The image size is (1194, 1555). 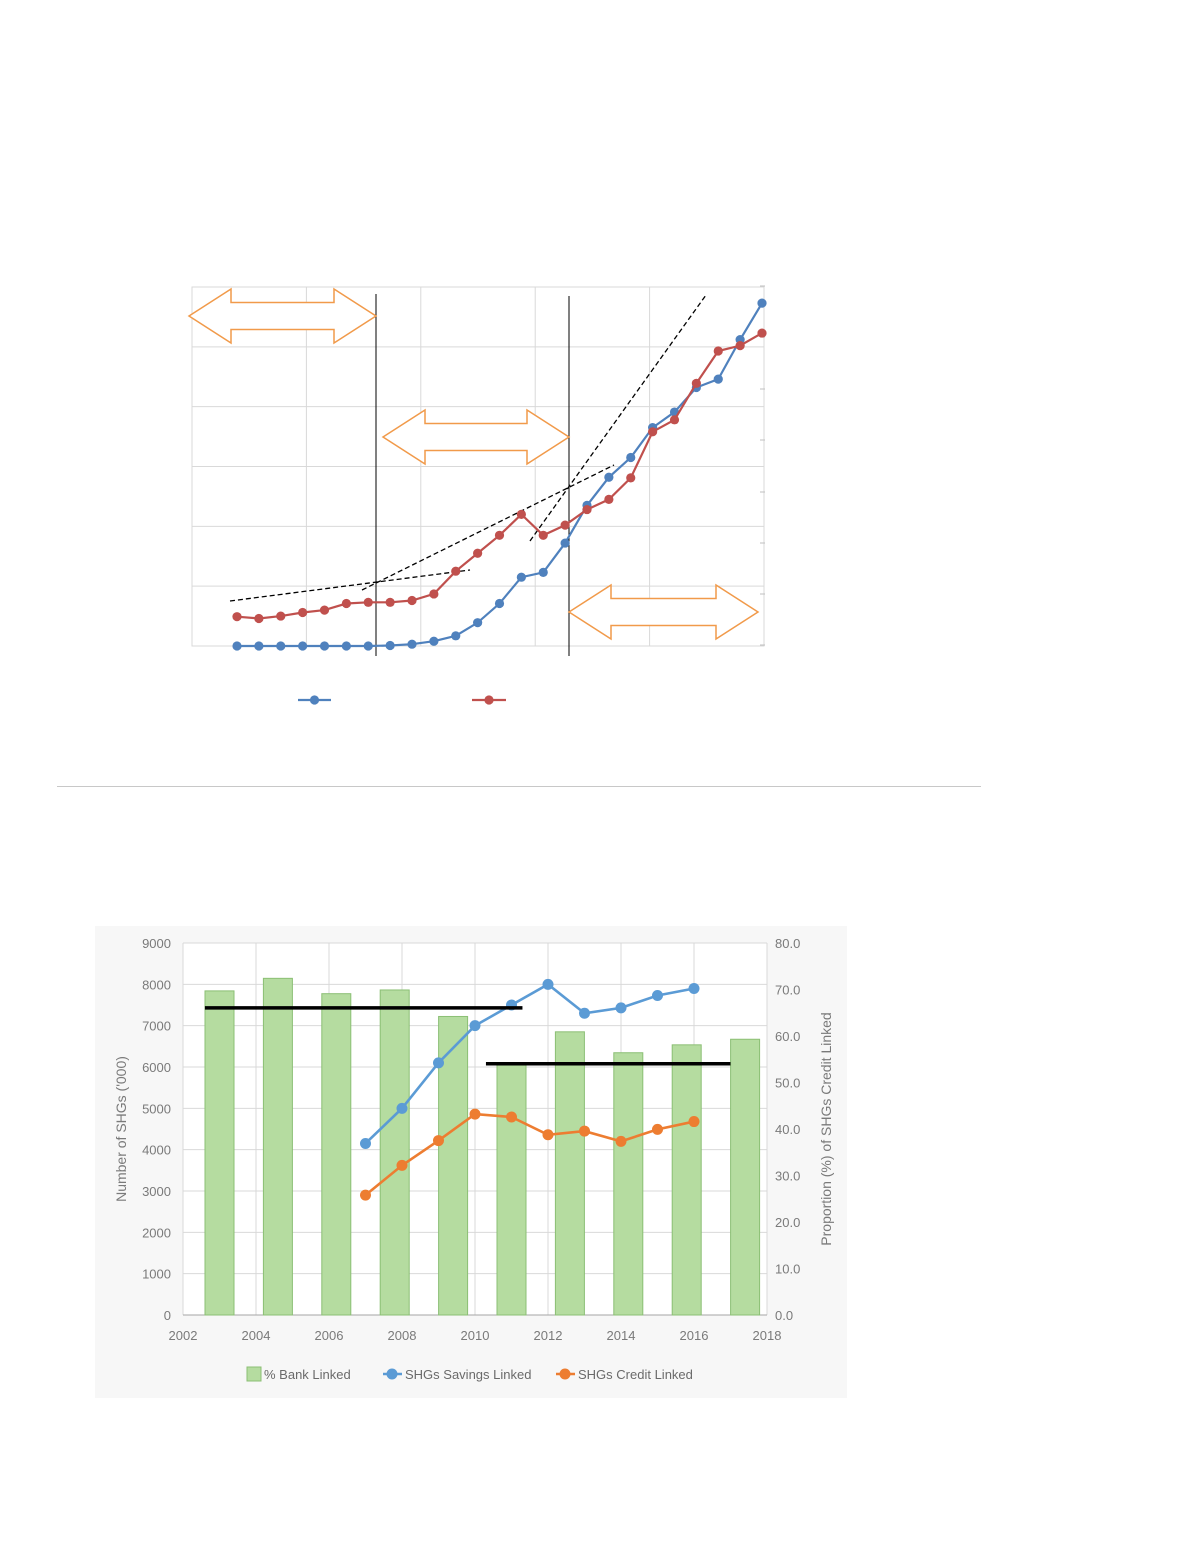 I want to click on credit-linked-line, so click(x=529, y=1154).